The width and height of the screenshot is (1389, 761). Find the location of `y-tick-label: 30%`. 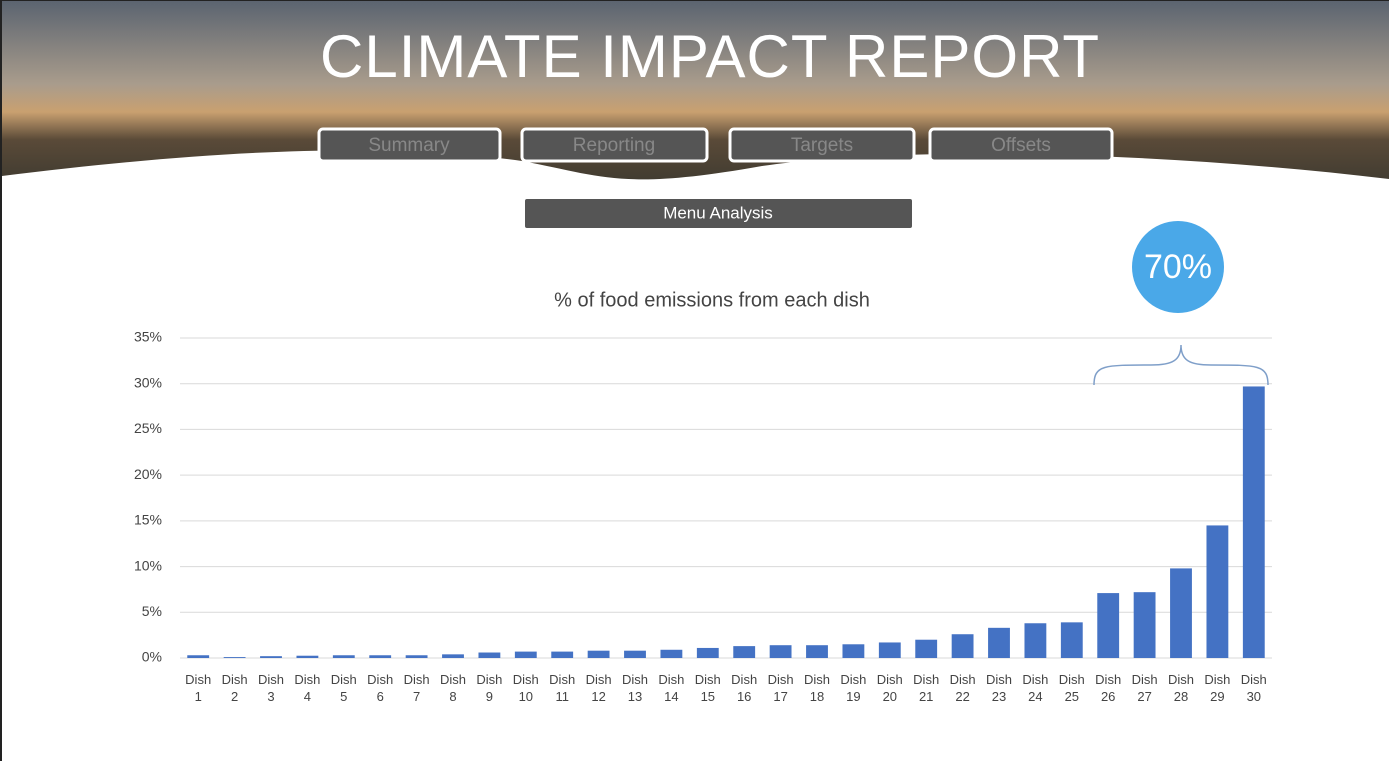

y-tick-label: 30% is located at coordinates (148, 382).